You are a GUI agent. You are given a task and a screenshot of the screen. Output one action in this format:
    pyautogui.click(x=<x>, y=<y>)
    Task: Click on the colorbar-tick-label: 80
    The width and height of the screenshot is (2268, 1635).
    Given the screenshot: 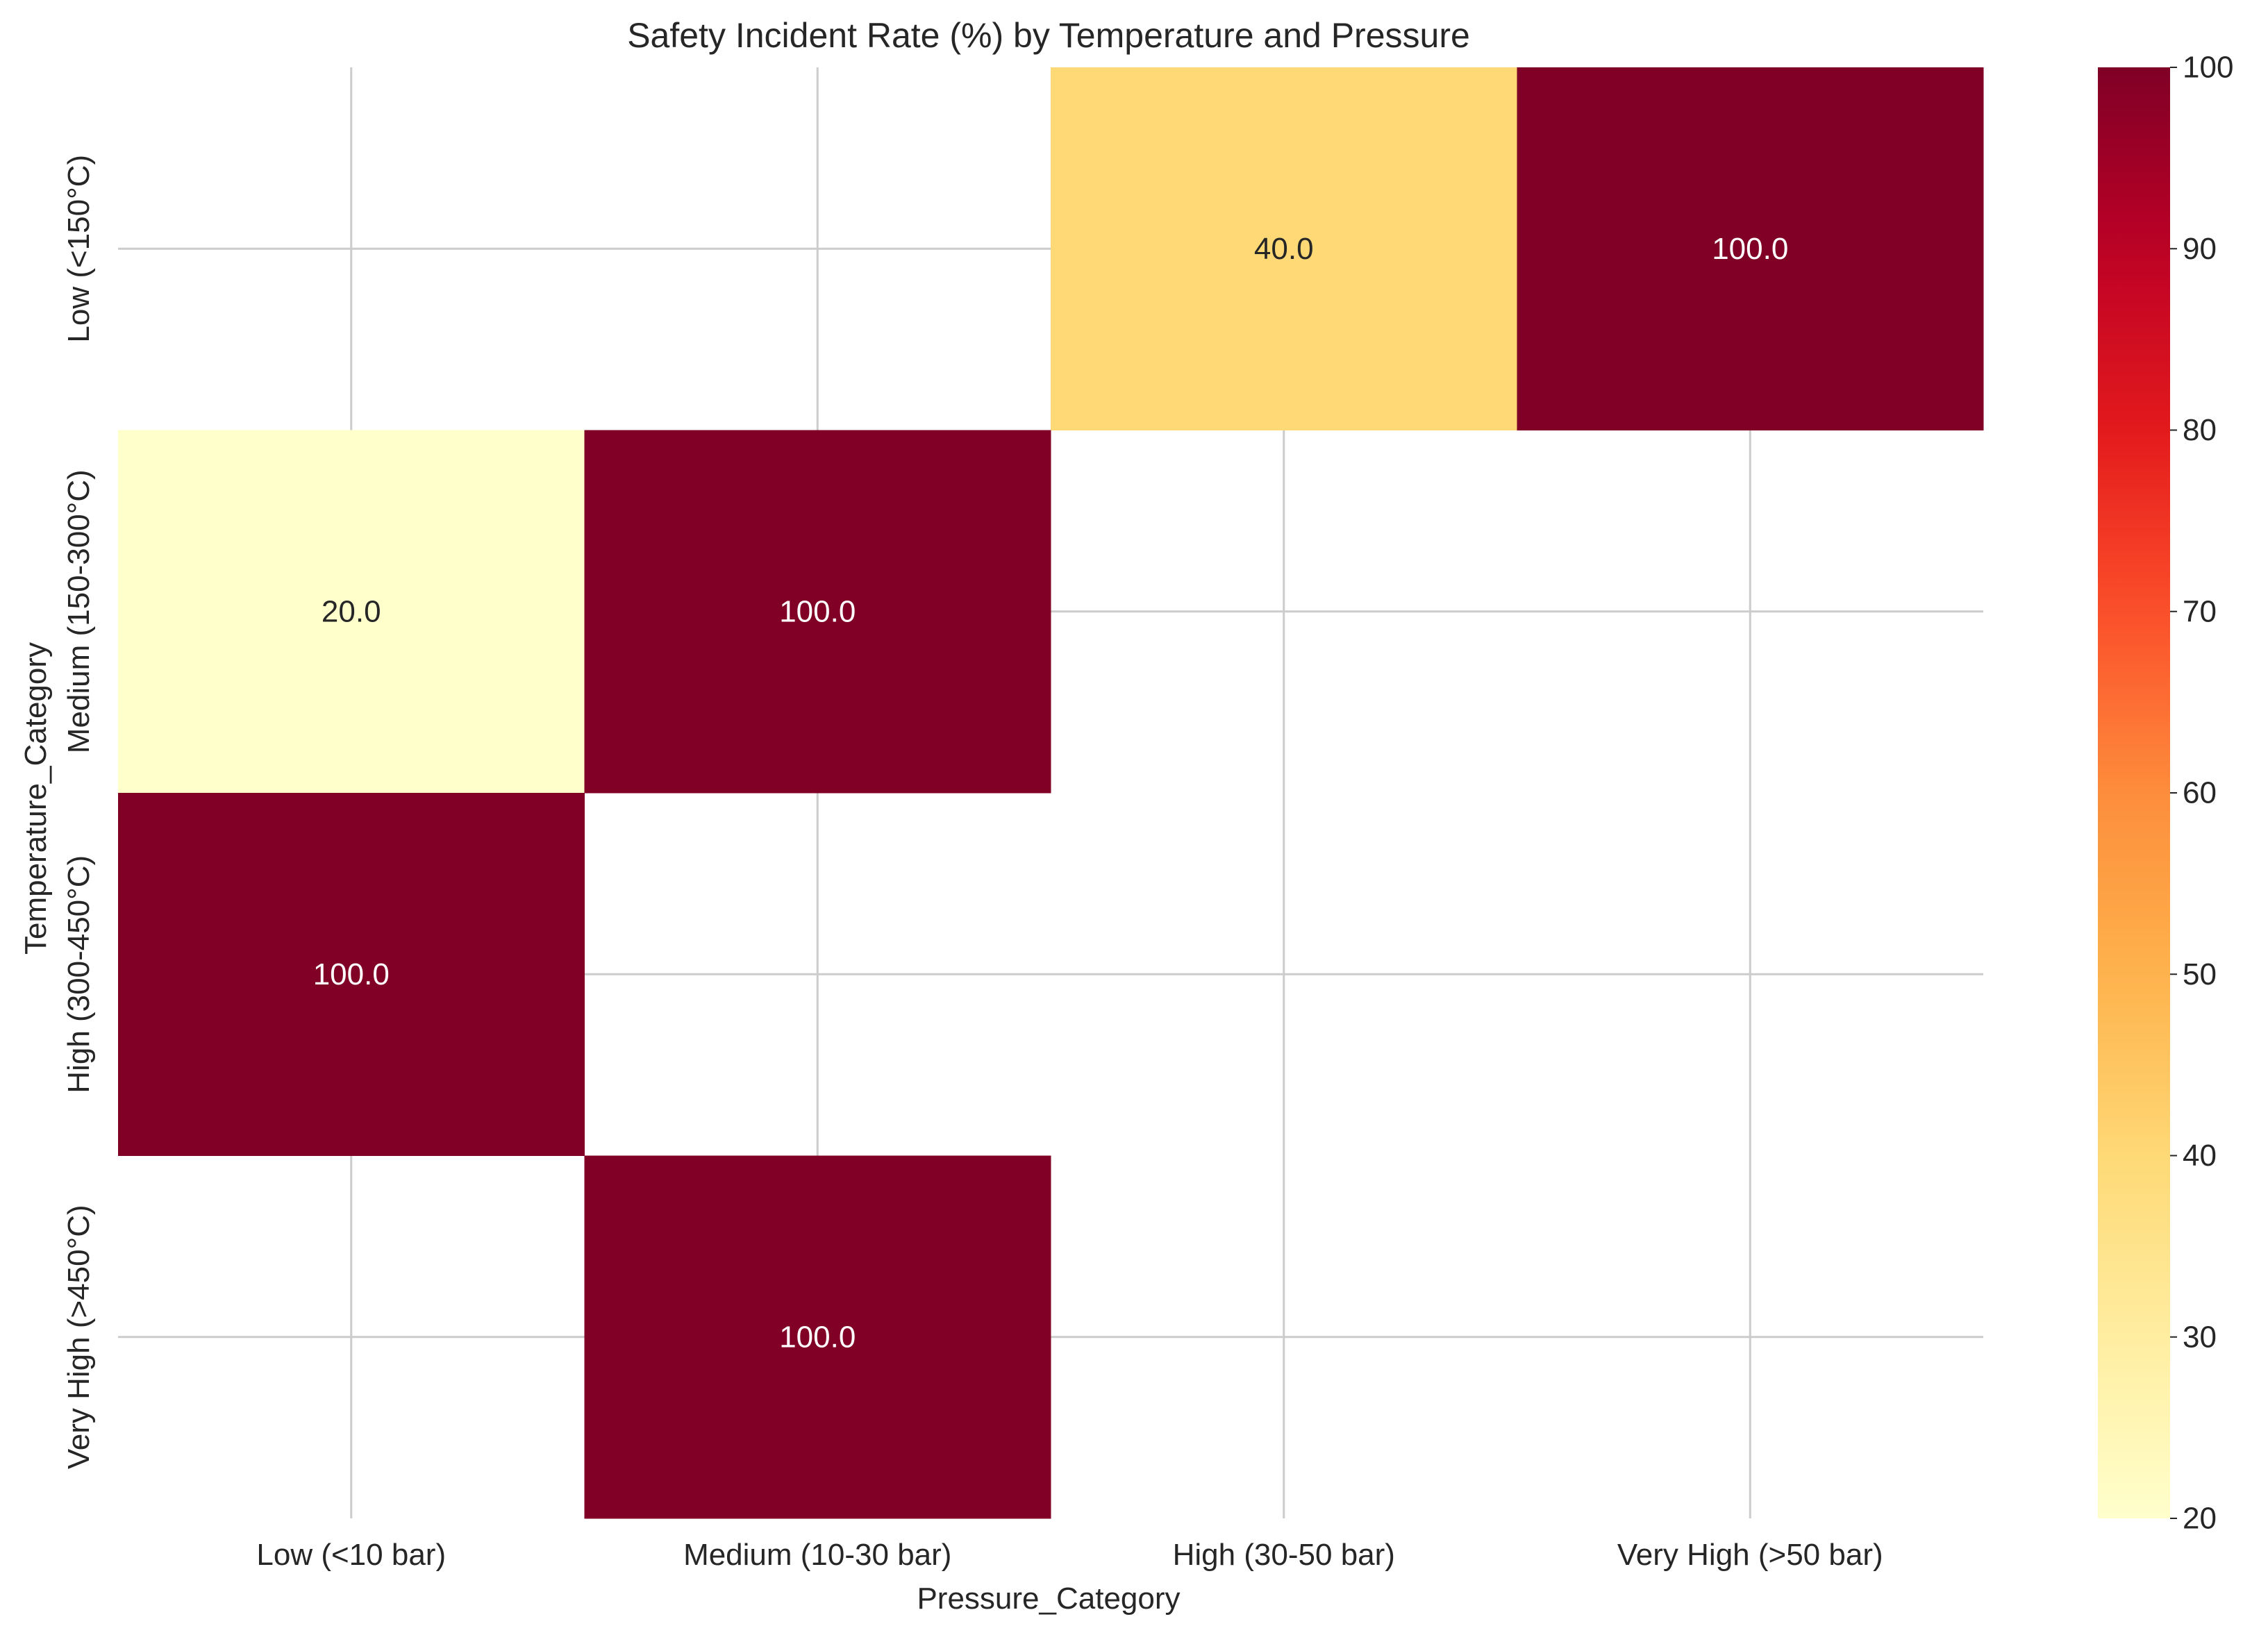 What is the action you would take?
    pyautogui.click(x=2200, y=430)
    